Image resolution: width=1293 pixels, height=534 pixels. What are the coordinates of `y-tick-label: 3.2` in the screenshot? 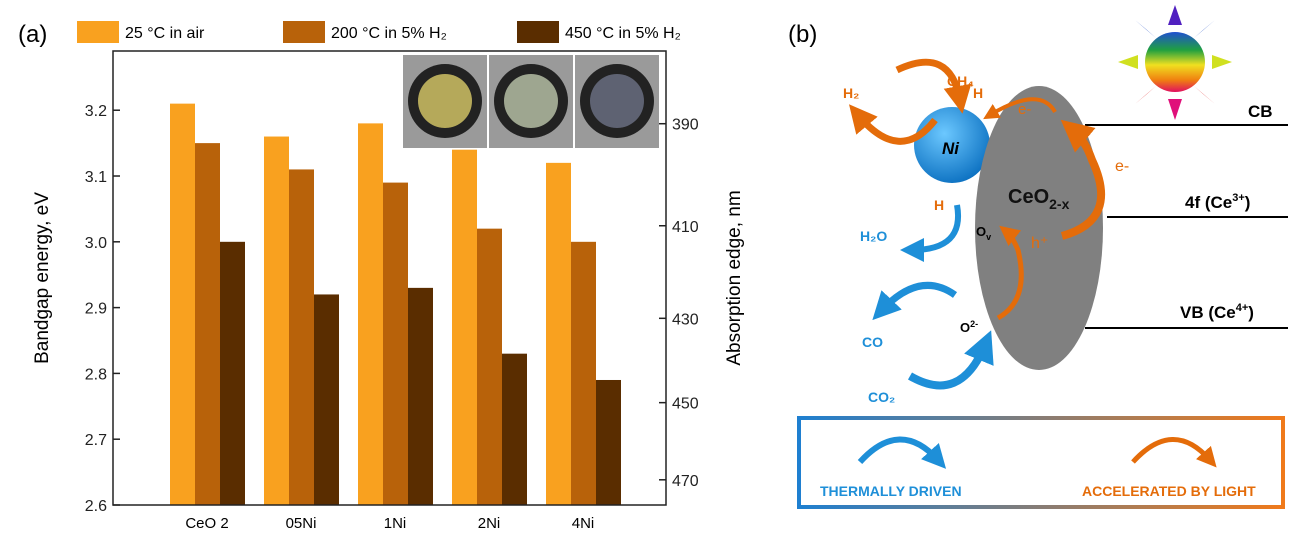 It's located at (96, 111).